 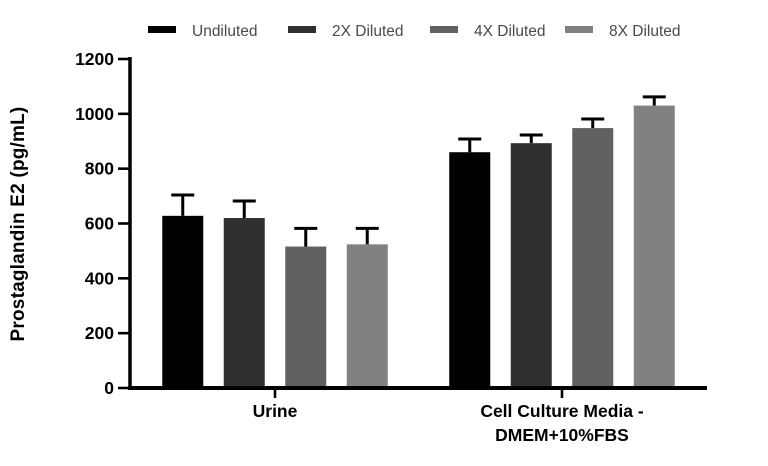 I want to click on y-tick-label: 1000, so click(x=94, y=114).